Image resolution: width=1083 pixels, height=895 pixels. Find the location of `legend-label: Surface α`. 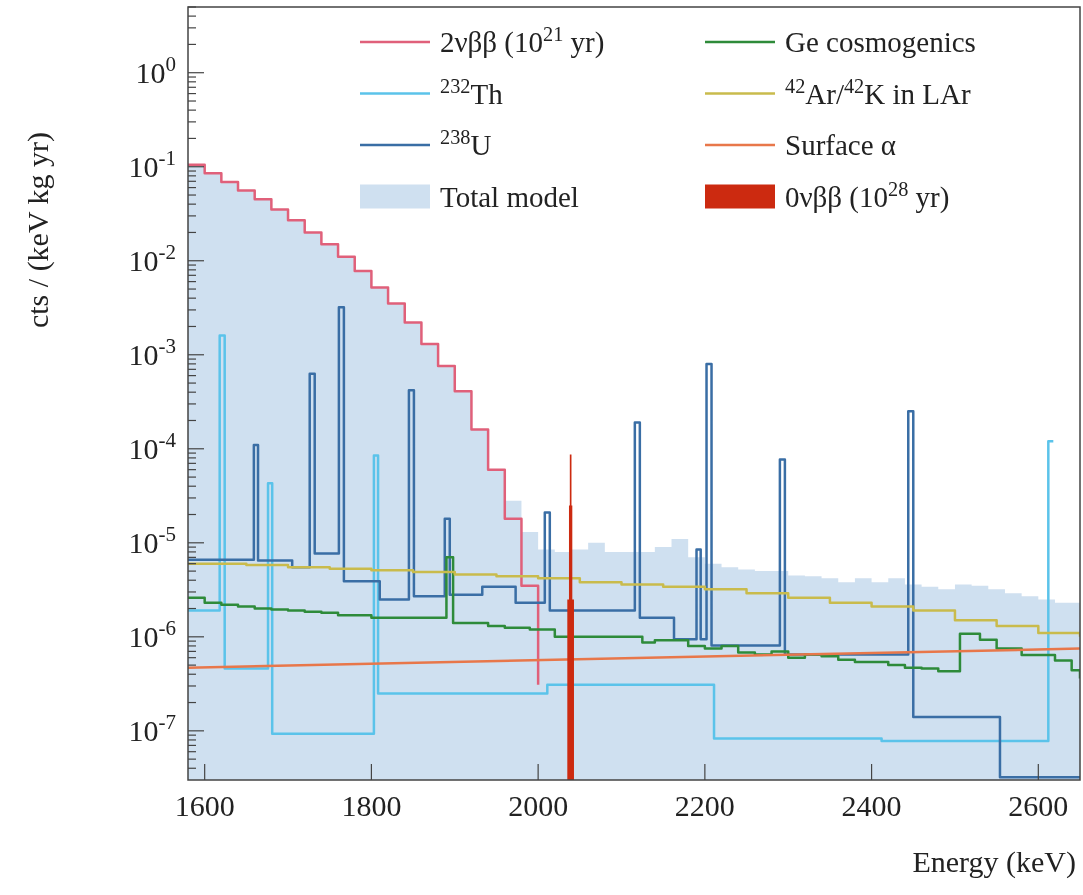

legend-label: Surface α is located at coordinates (841, 145).